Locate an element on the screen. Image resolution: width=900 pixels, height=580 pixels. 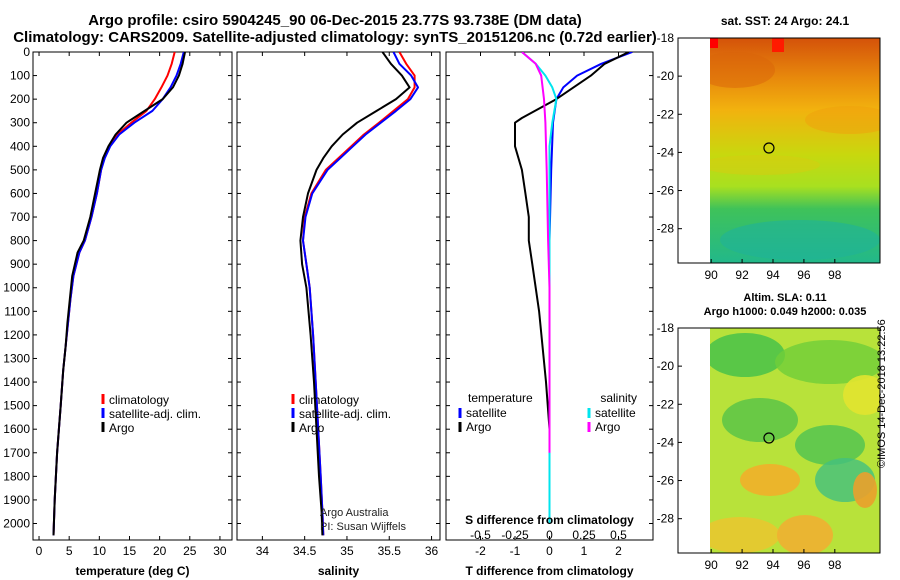
map-frame is located at coordinates (779, 150).